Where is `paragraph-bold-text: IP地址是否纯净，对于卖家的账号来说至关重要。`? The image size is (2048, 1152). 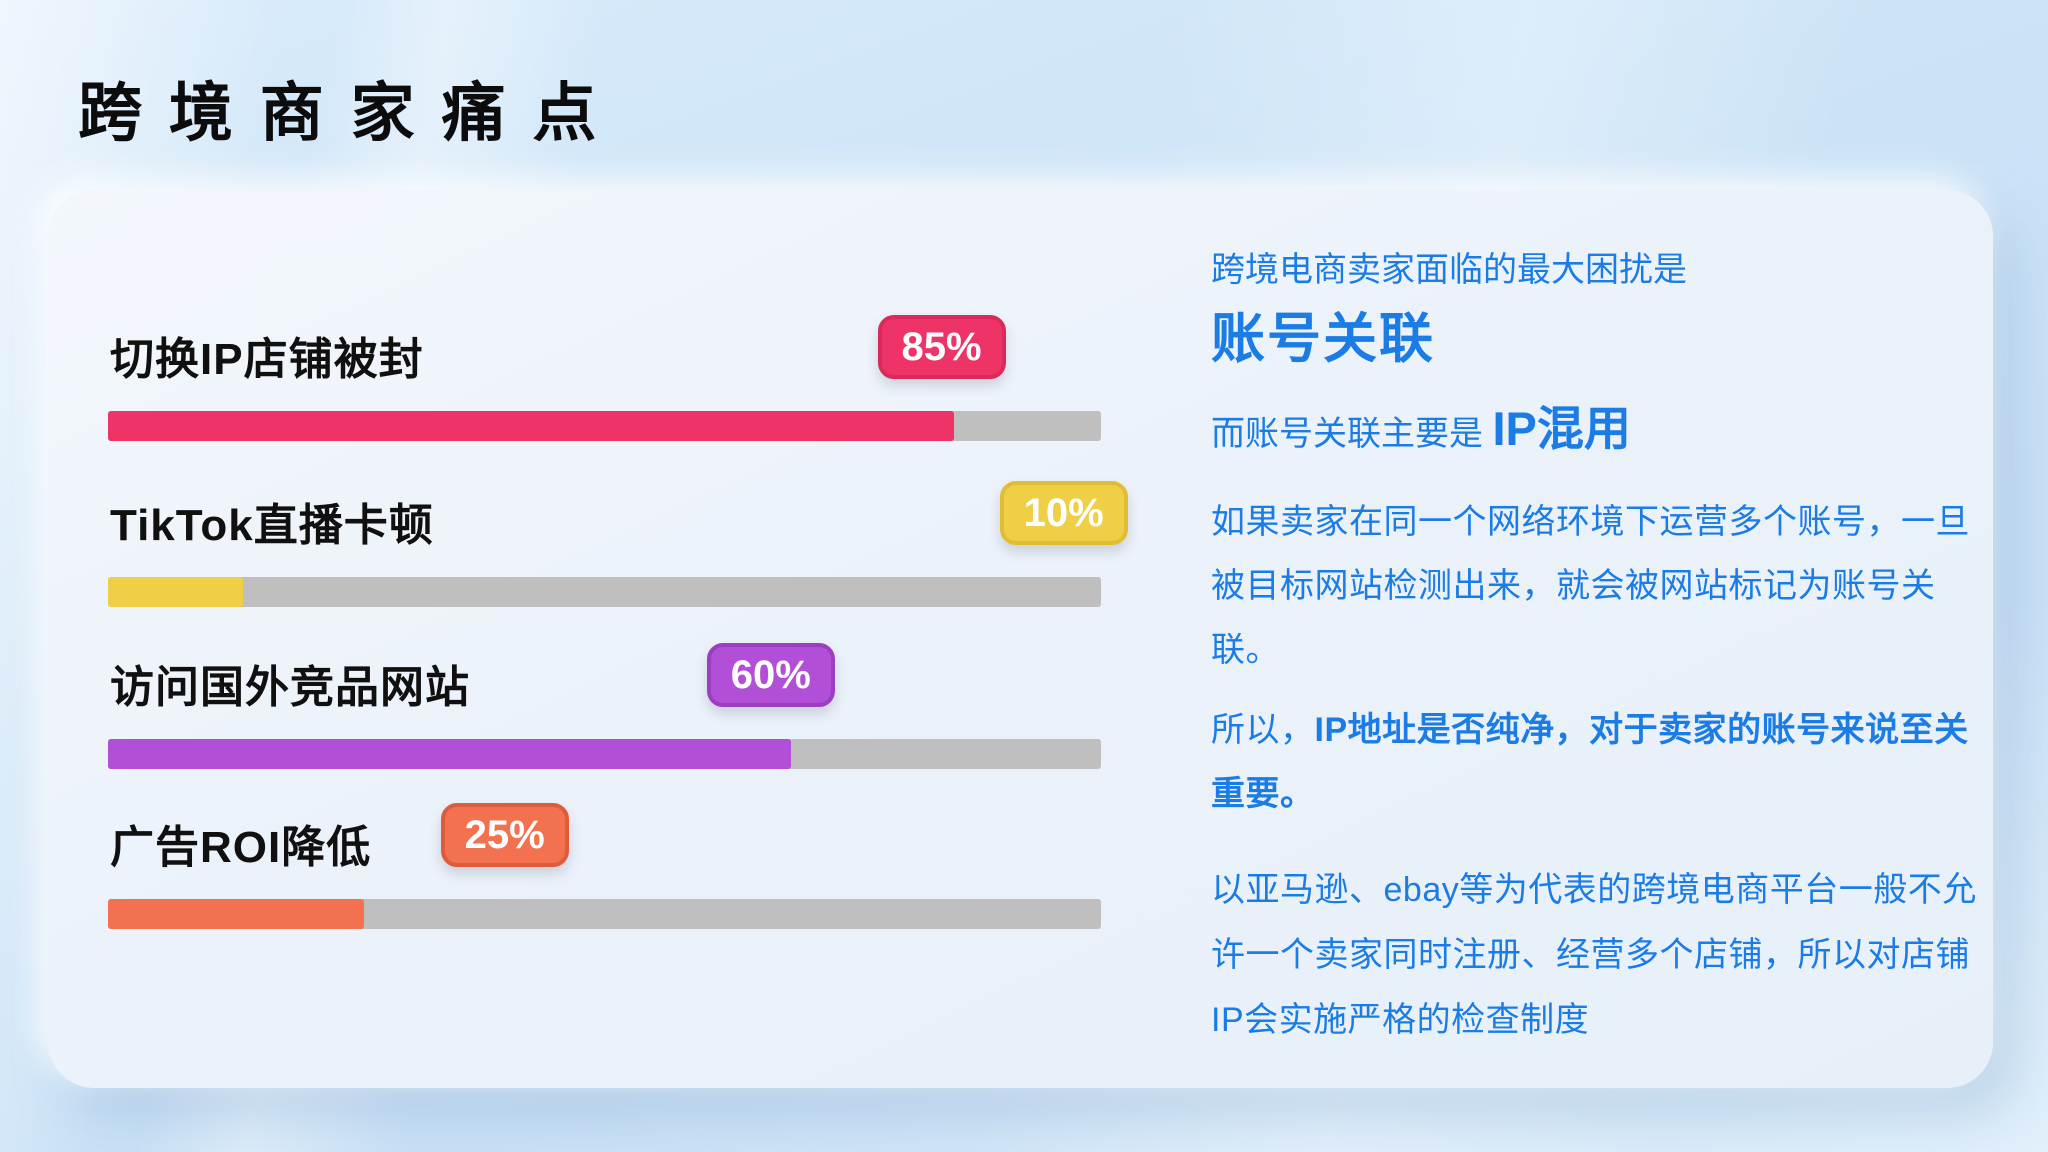 paragraph-bold-text: IP地址是否纯净，对于卖家的账号来说至关重要。 is located at coordinates (1590, 762).